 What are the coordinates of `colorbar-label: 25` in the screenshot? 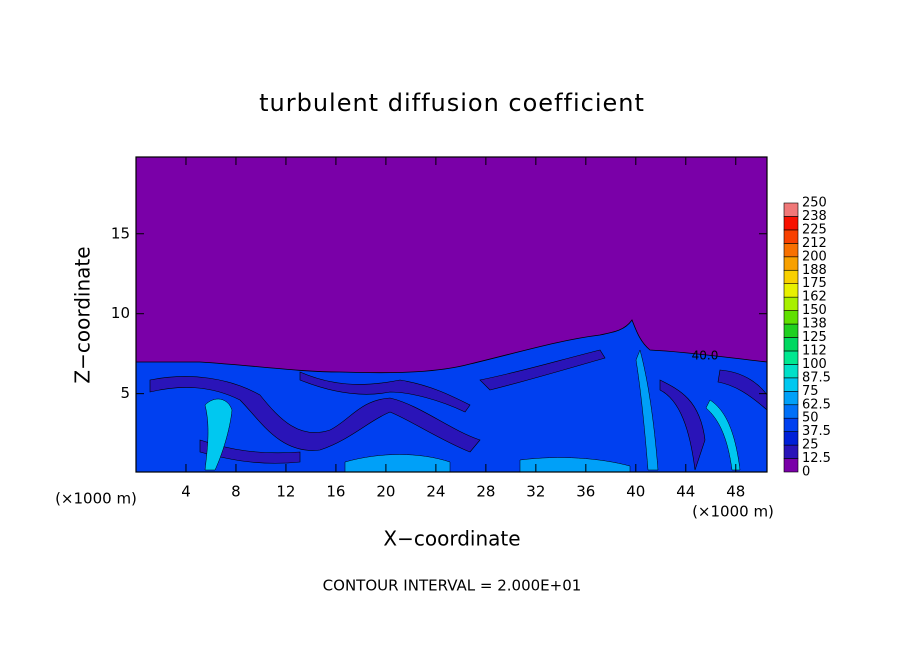 It's located at (810, 445).